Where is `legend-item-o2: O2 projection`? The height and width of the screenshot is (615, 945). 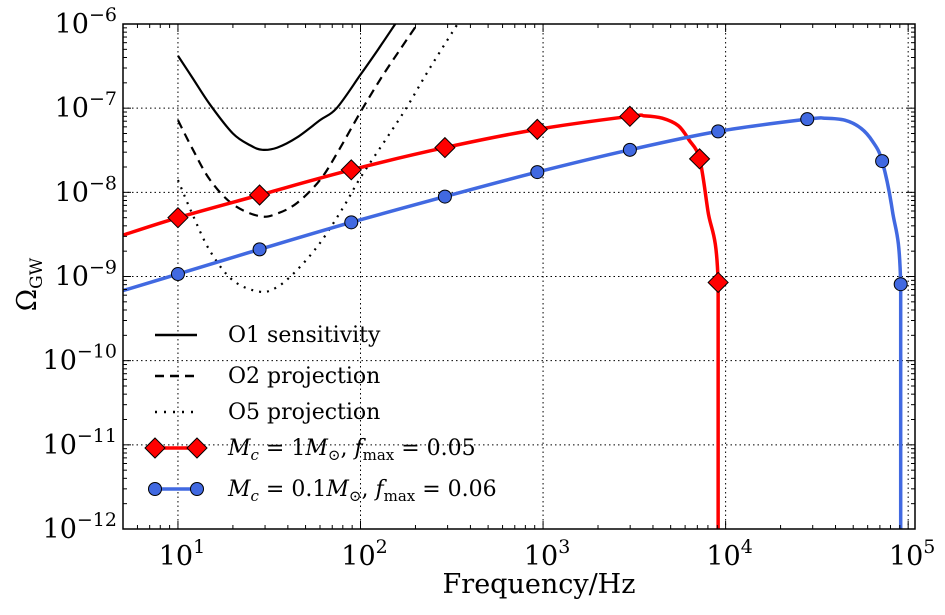 legend-item-o2: O2 projection is located at coordinates (267, 376).